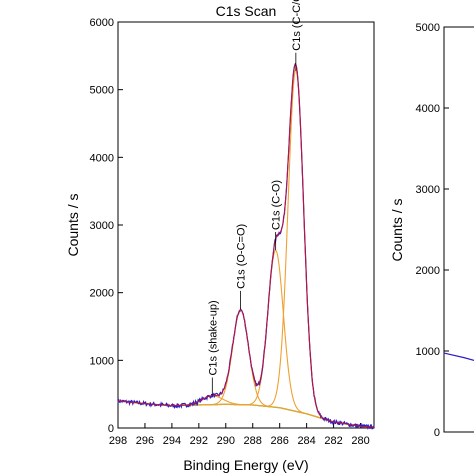 This screenshot has height=474, width=474. What do you see at coordinates (297, 25) in the screenshot?
I see `peak-label: C1s (C-C/C-H)` at bounding box center [297, 25].